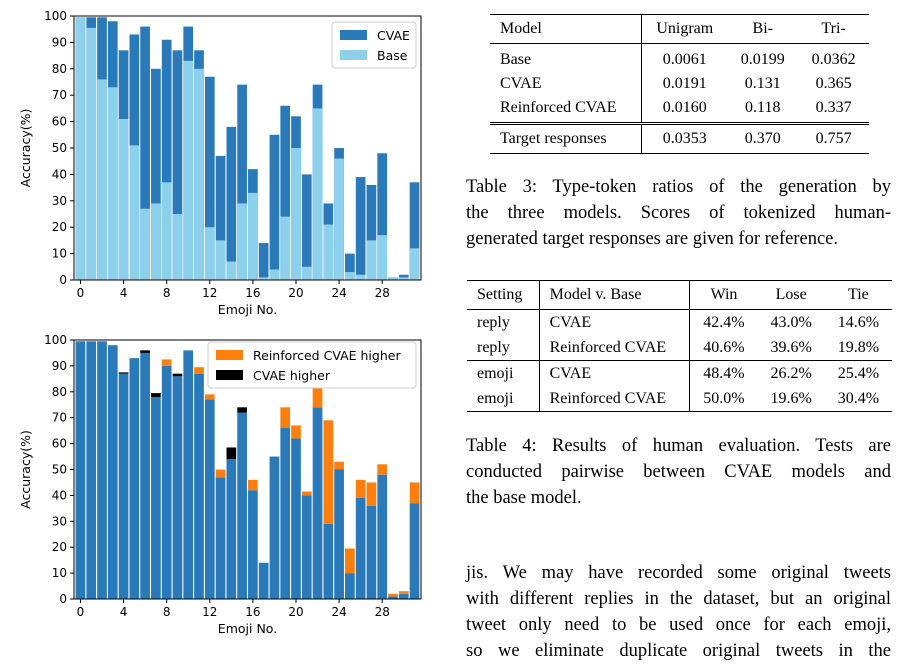  Describe the element at coordinates (295, 612) in the screenshot. I see `x-tick-label: 20` at that location.